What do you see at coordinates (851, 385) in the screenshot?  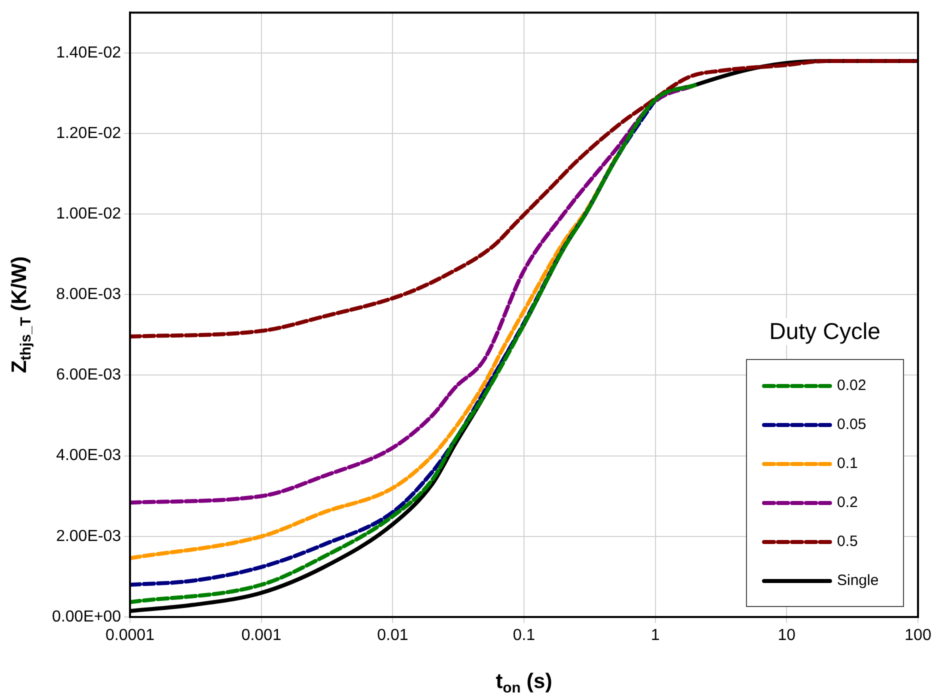 I see `legend-label: 0.02` at bounding box center [851, 385].